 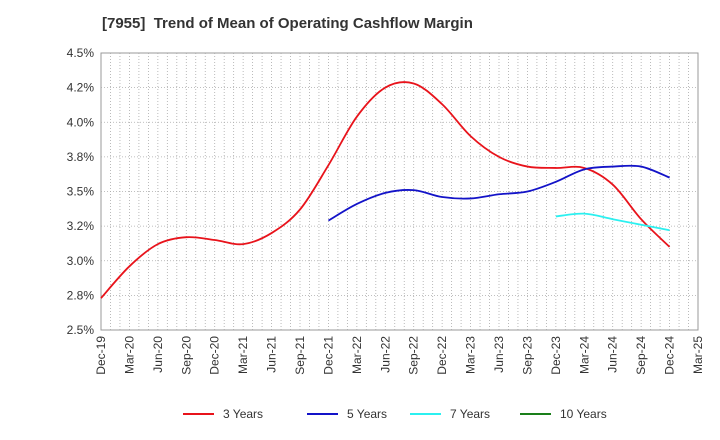 I want to click on x-tick-label: Dec-20, so click(x=215, y=355).